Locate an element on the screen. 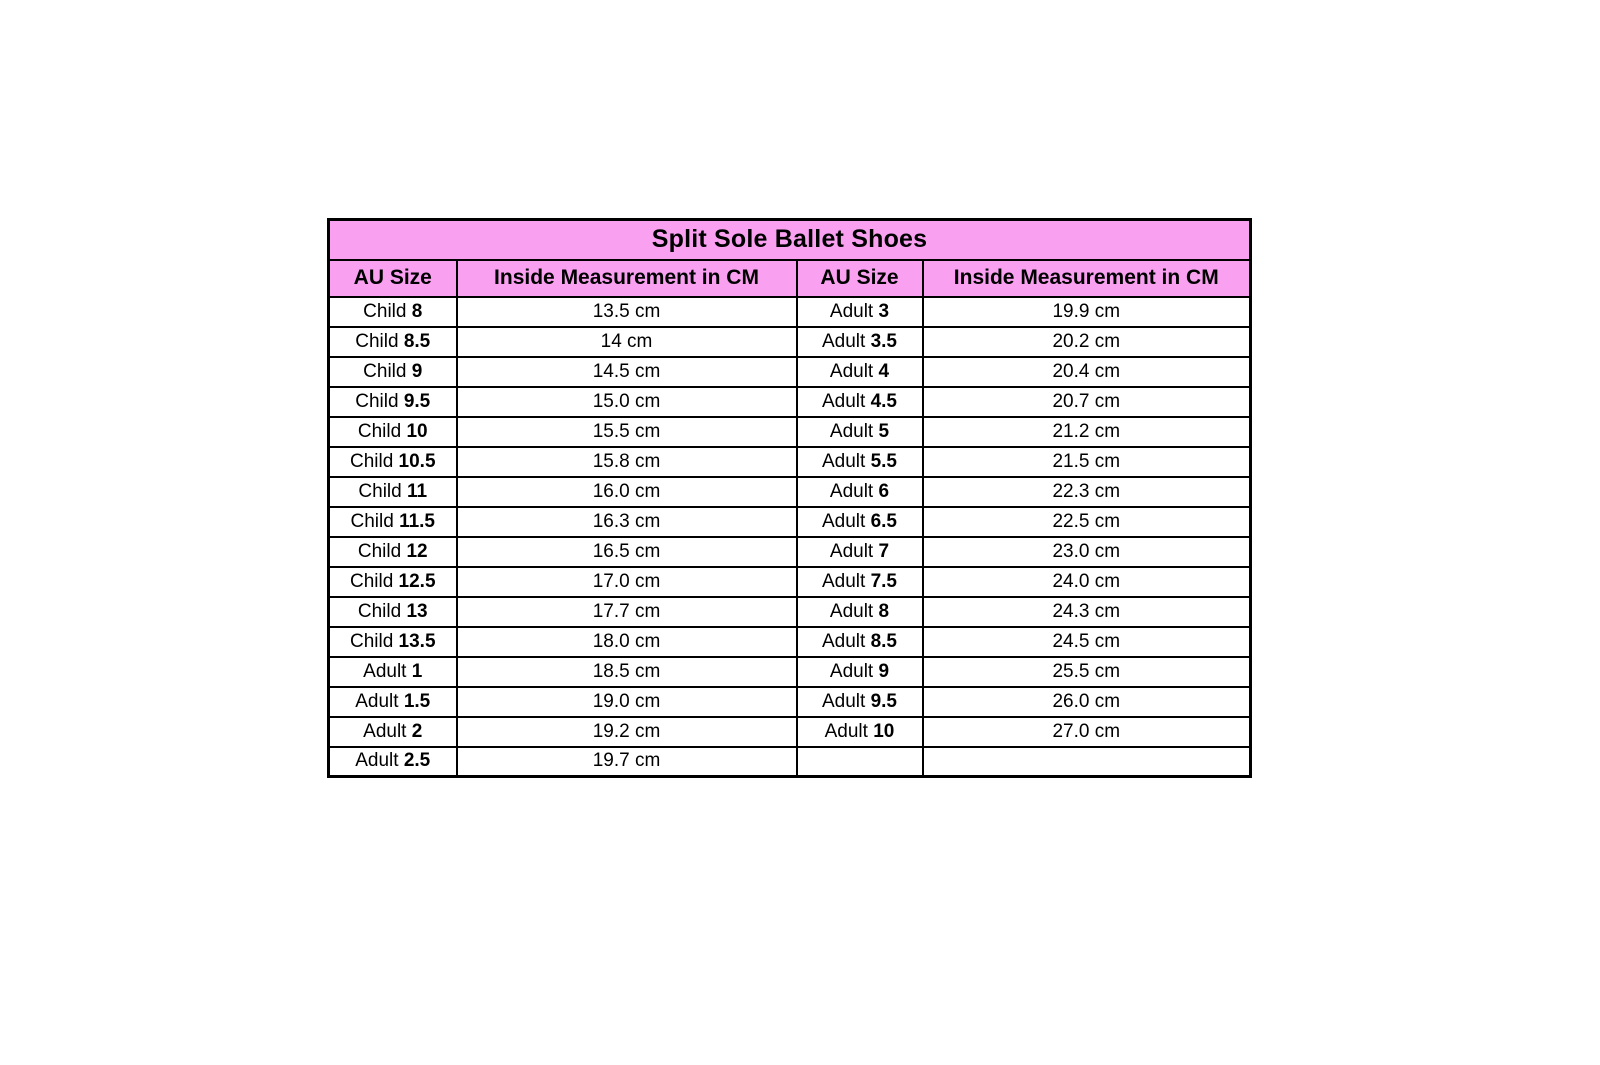 The width and height of the screenshot is (1600, 1065). measurement-cell: 15.8 cm is located at coordinates (626, 461).